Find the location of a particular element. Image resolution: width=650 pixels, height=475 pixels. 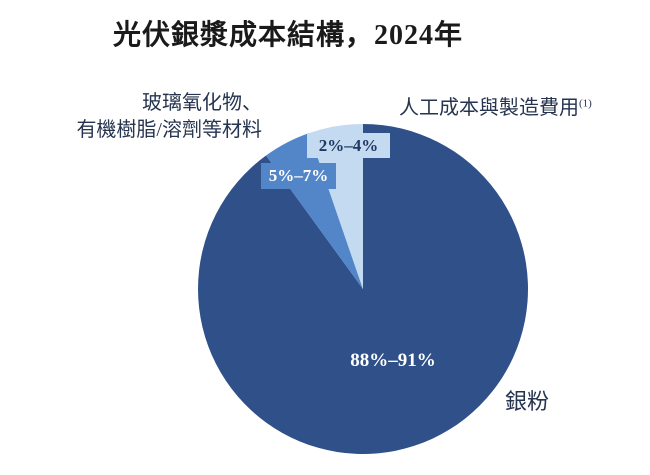

slice-label-glass-line1: 玻璃氧化物、 is located at coordinates (202, 103).